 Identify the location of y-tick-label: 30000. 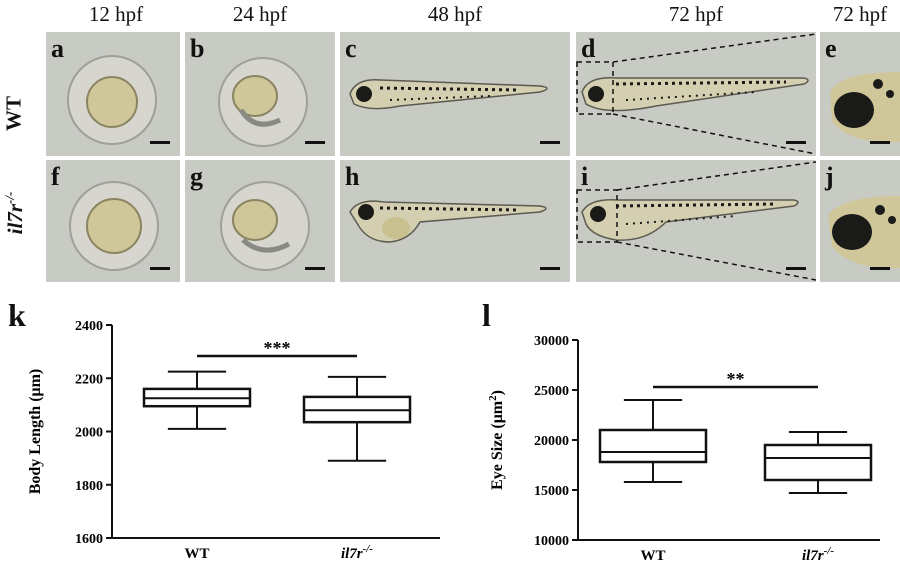
(551, 341).